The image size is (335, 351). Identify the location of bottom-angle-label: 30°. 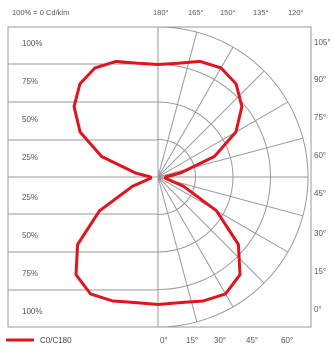
(220, 340).